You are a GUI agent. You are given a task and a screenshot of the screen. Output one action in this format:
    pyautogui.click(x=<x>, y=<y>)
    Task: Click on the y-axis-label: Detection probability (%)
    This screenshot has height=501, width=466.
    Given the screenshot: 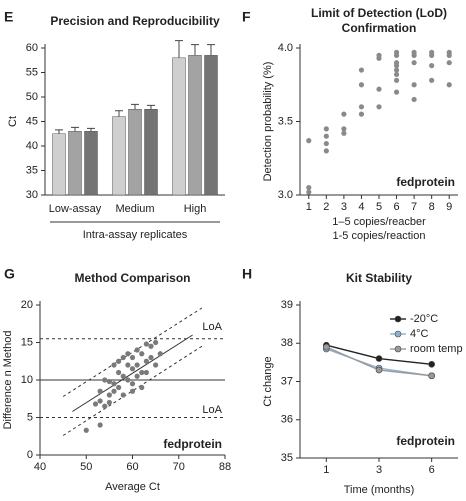 What is the action you would take?
    pyautogui.click(x=268, y=122)
    